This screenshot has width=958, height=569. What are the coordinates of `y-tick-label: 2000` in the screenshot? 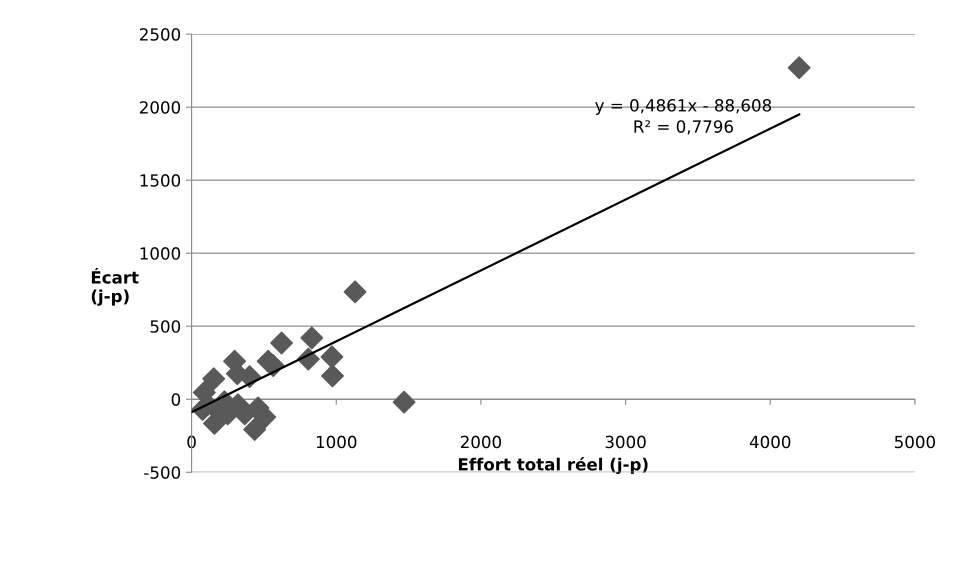 It's located at (160, 107).